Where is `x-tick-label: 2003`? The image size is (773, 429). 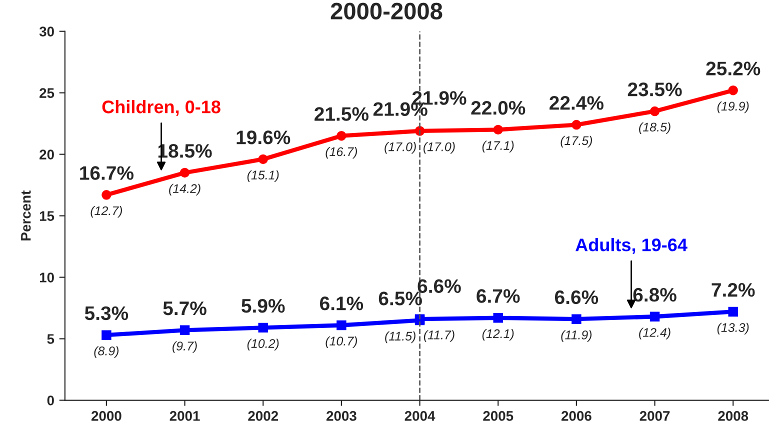 x-tick-label: 2003 is located at coordinates (341, 416).